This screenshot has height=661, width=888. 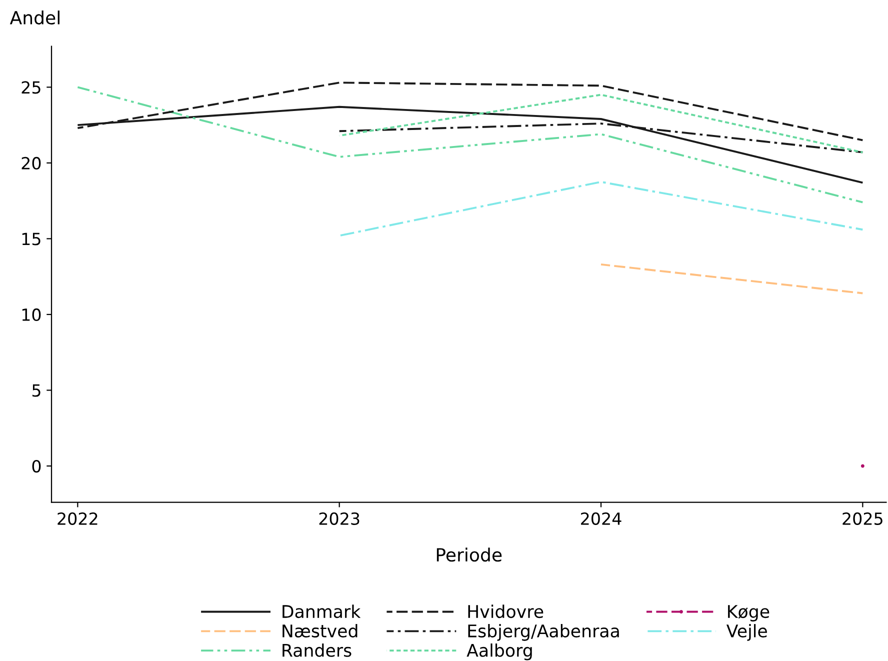 I want to click on x-axis-title: Periode, so click(x=469, y=555).